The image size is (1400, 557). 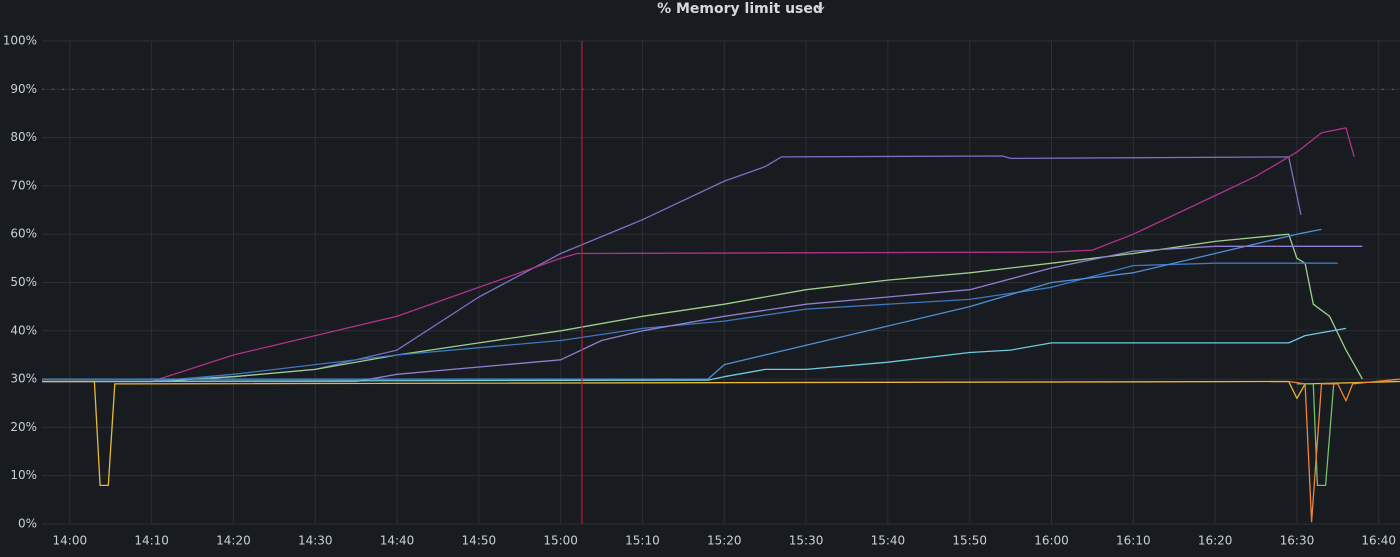 I want to click on y-tick-label: 100%, so click(x=20, y=41).